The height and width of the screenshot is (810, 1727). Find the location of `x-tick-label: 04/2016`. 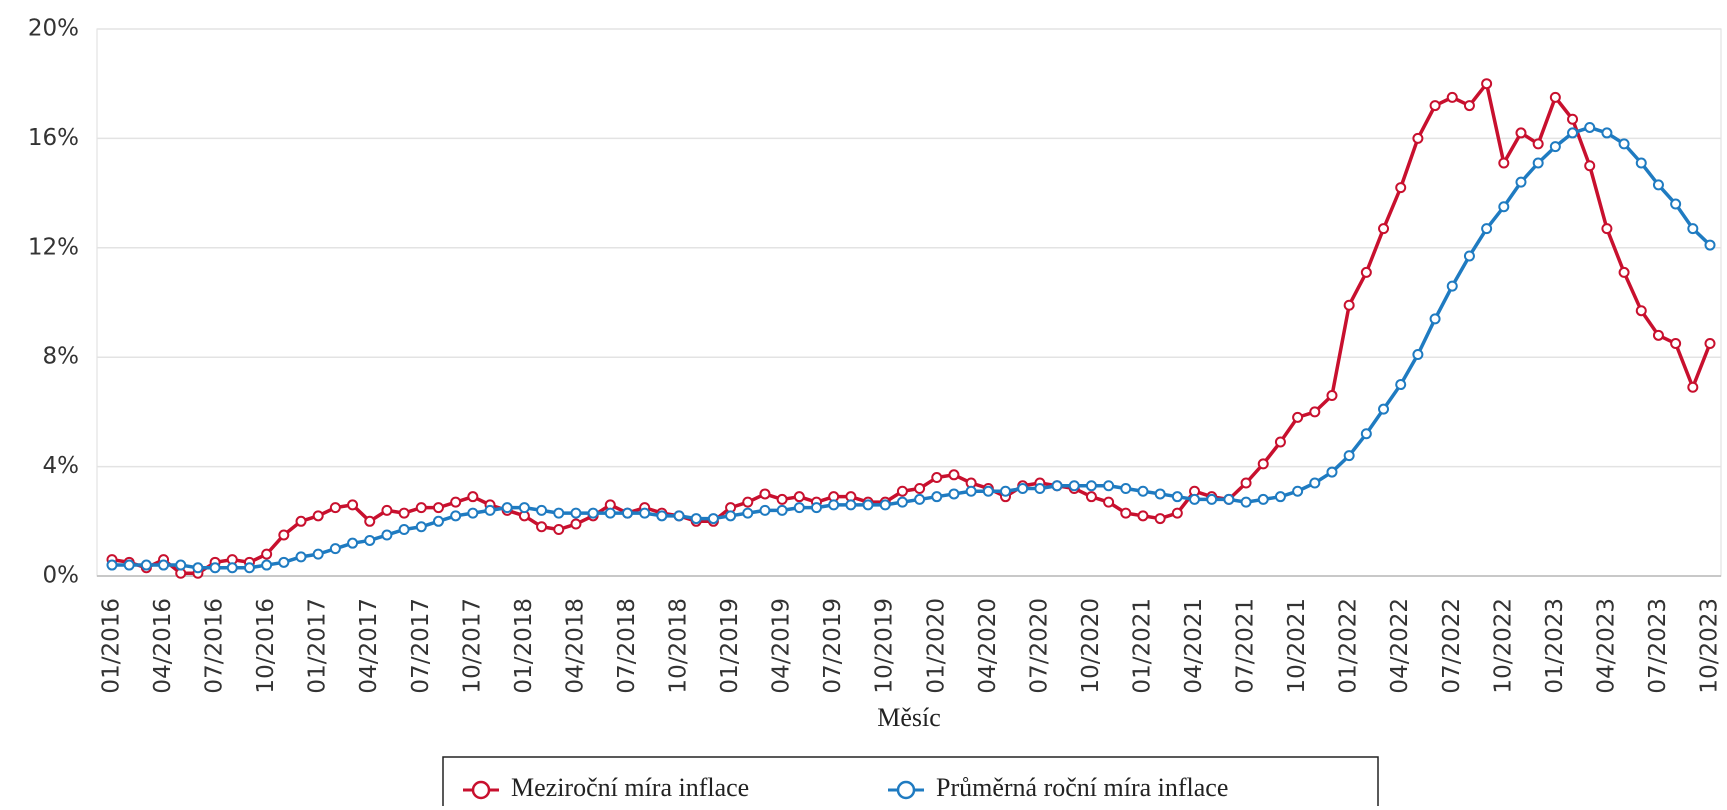

x-tick-label: 04/2016 is located at coordinates (163, 646).